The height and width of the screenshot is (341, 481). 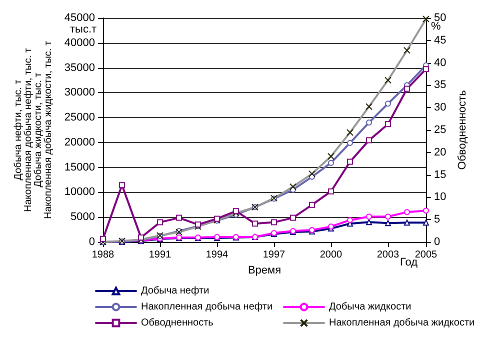 I want to click on y2-tick-label: 15, so click(x=440, y=174).